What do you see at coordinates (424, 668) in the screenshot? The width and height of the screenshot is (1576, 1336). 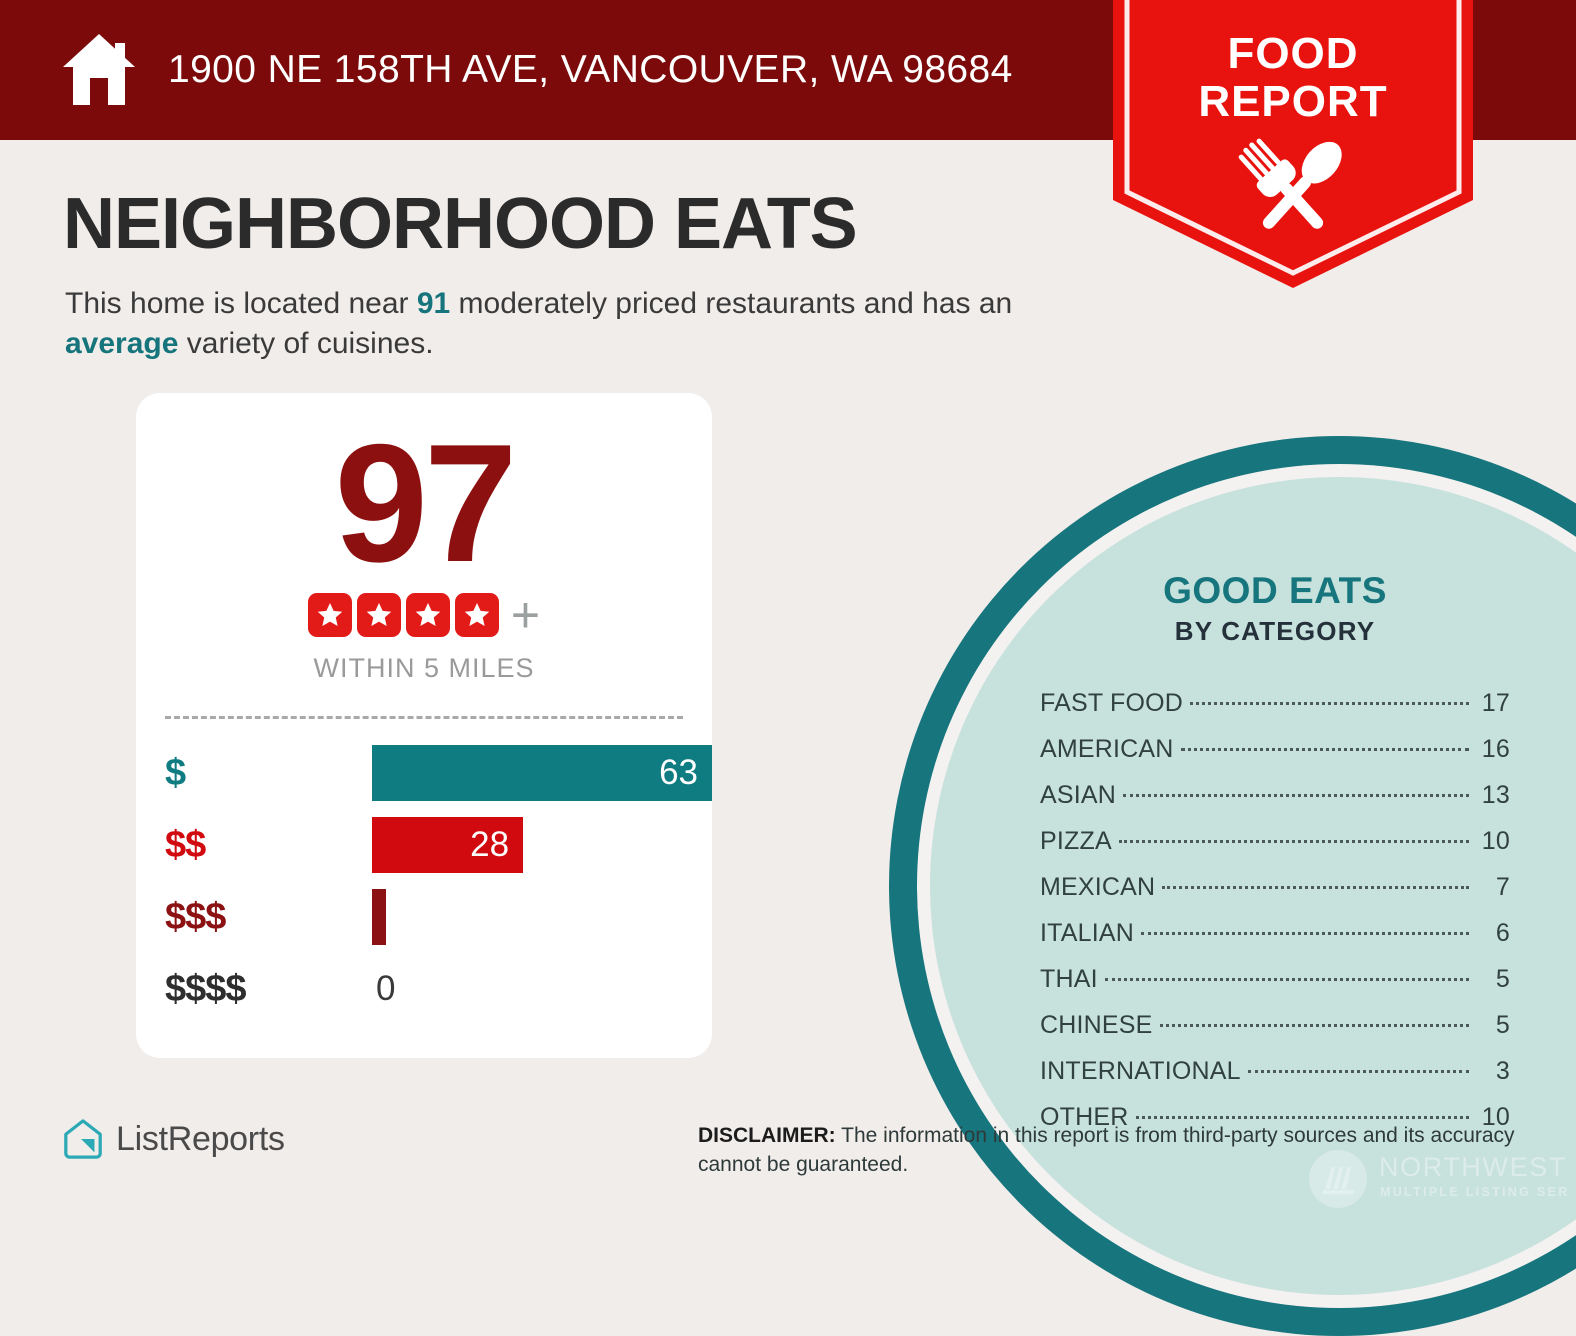 I see `radius-label: WITHIN 5 MILES` at bounding box center [424, 668].